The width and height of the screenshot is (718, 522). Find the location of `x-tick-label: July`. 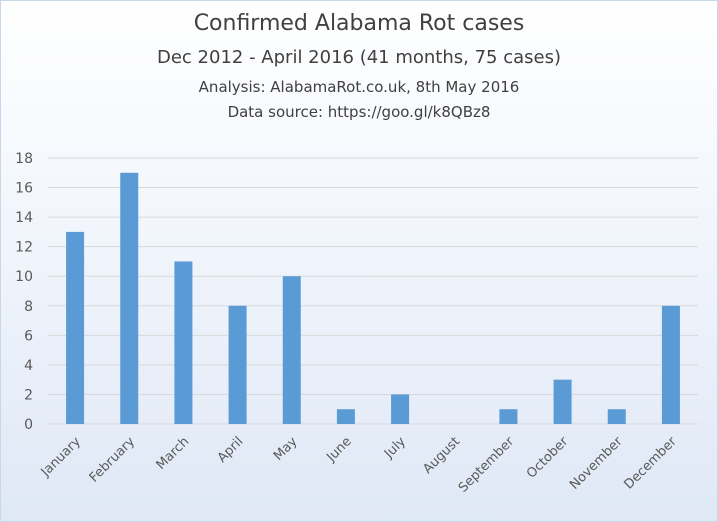

x-tick-label: July is located at coordinates (395, 448).